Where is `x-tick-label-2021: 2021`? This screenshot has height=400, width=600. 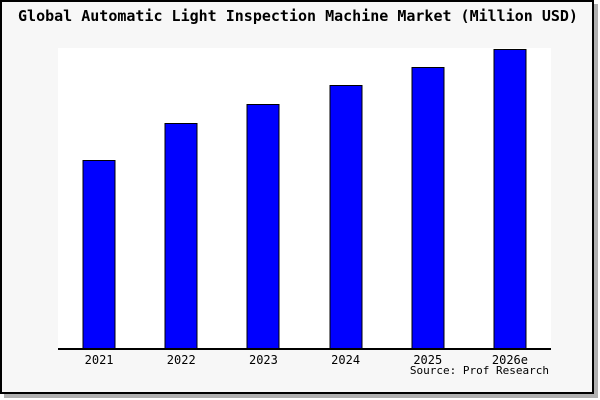 x-tick-label-2021: 2021 is located at coordinates (99, 360).